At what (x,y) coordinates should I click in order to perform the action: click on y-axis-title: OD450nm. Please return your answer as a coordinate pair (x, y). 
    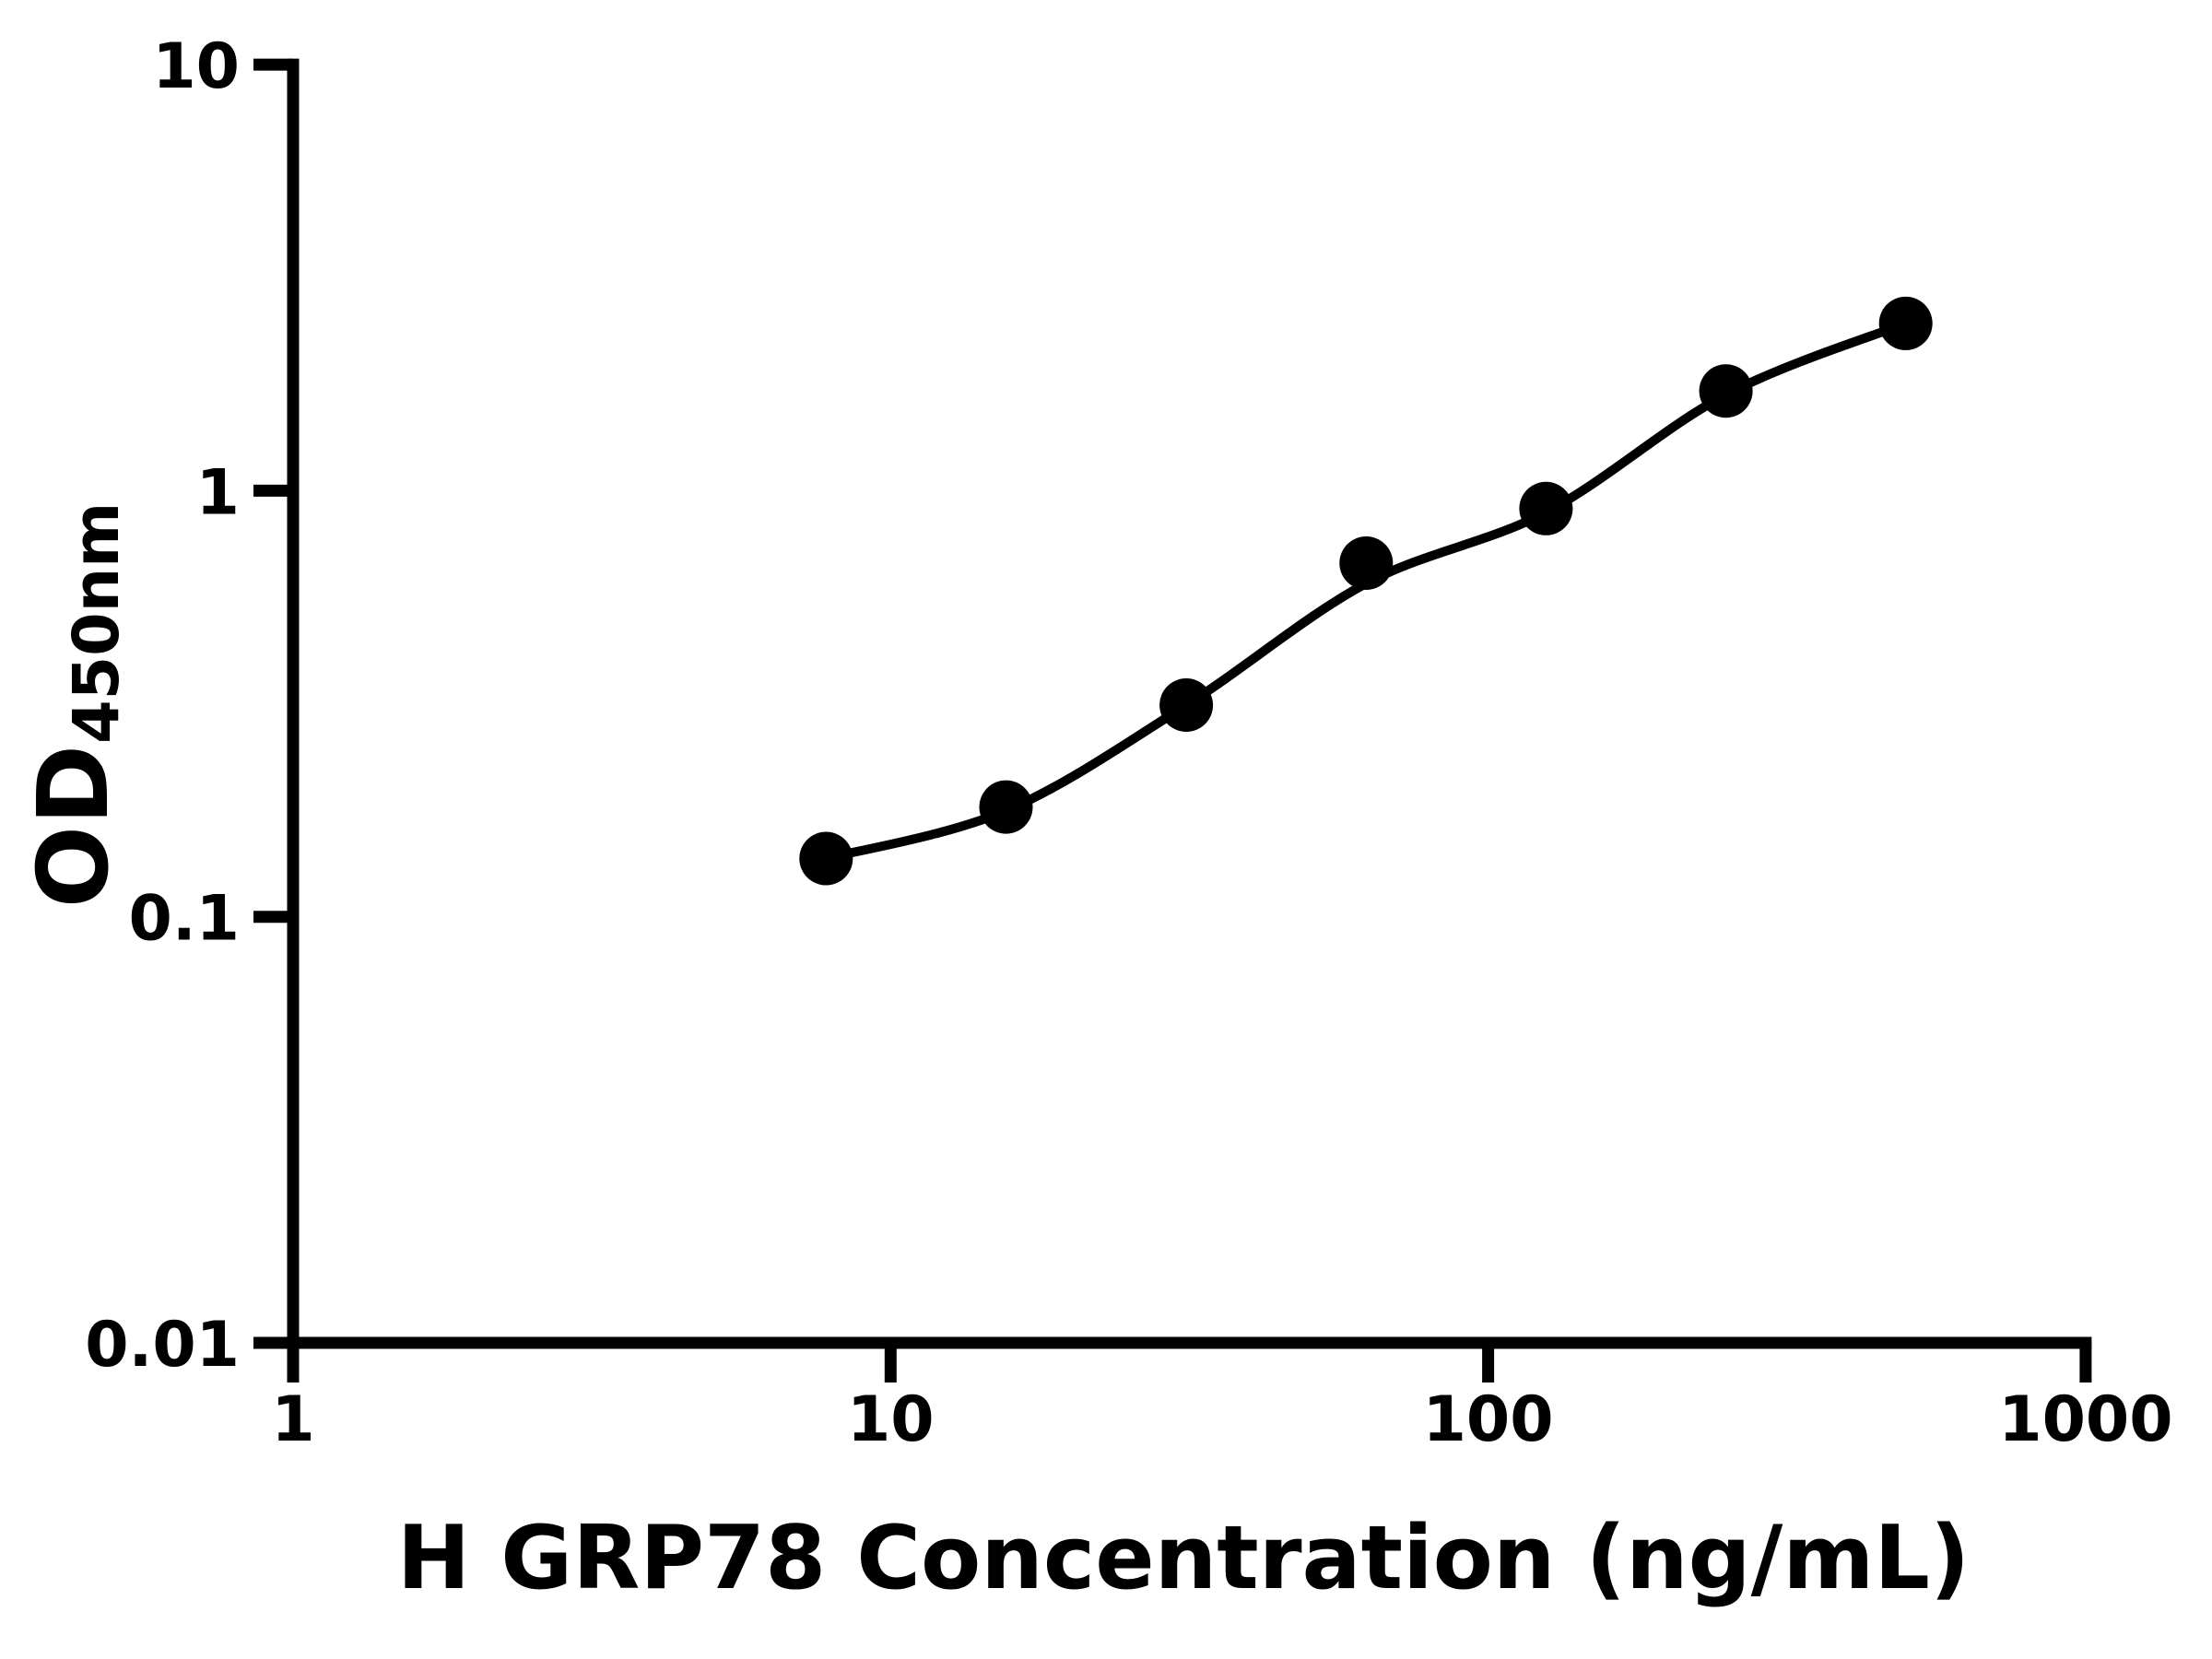
    Looking at the image, I should click on (76, 705).